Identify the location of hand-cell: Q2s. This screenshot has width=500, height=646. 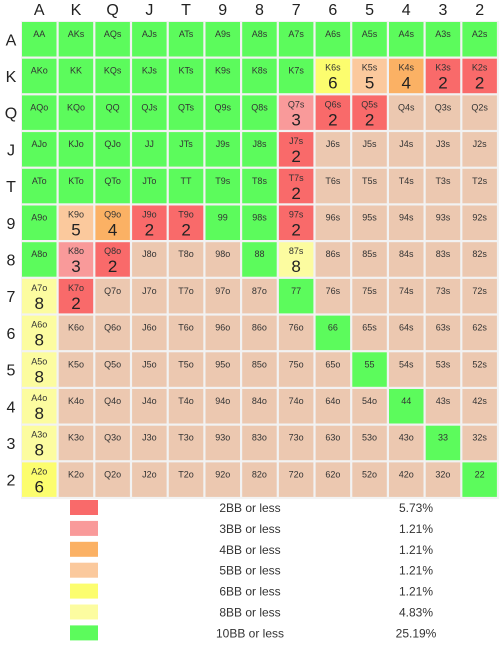
(479, 112).